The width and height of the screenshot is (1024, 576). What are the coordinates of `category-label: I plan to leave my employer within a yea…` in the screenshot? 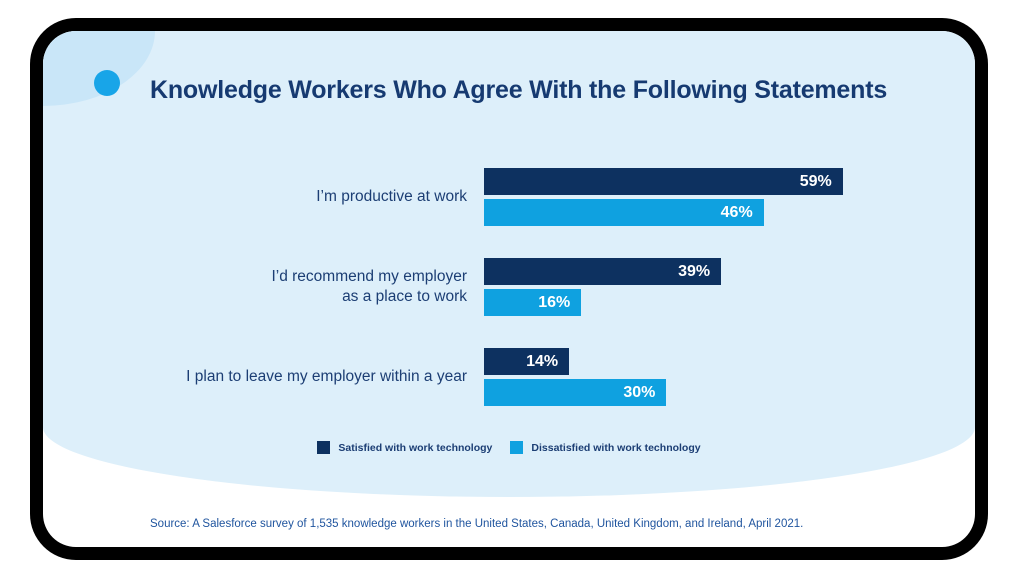 It's located at (263, 377).